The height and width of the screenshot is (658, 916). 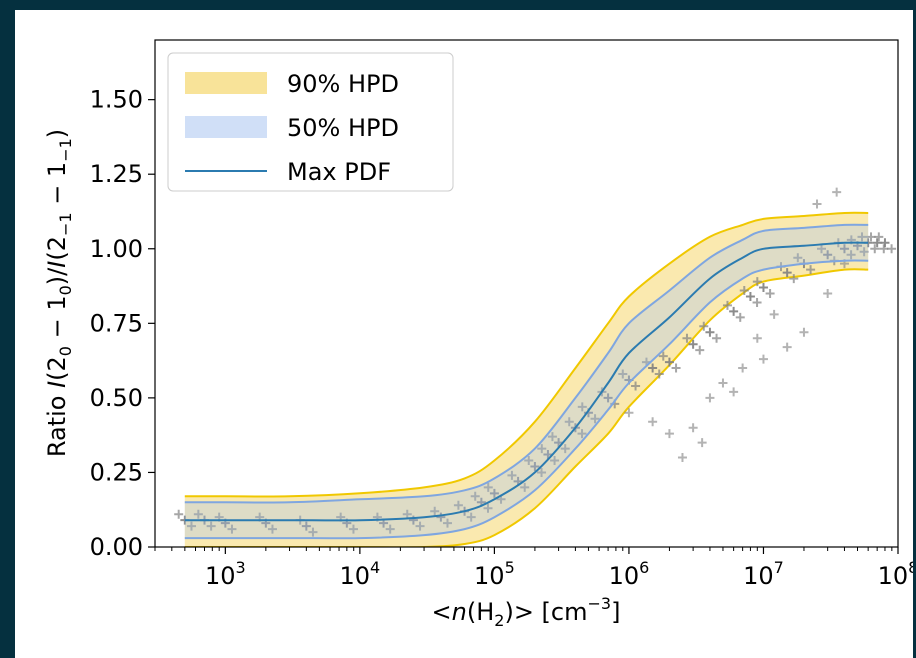 What do you see at coordinates (494, 574) in the screenshot?
I see `x-tick-label: 10⁵` at bounding box center [494, 574].